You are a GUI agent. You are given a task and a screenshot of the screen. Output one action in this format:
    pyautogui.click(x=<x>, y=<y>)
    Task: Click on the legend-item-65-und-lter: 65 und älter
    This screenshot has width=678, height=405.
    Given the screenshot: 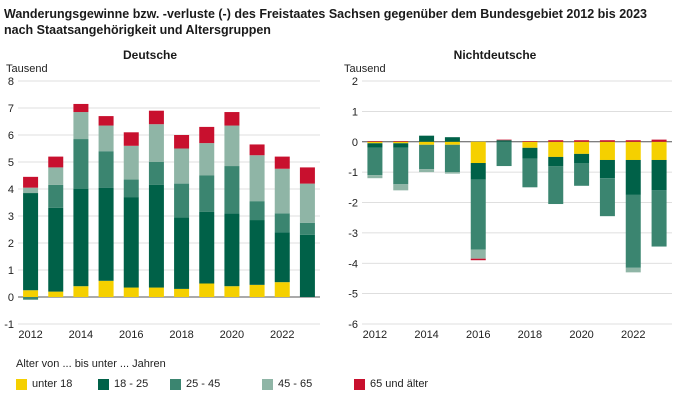 What is the action you would take?
    pyautogui.click(x=409, y=384)
    